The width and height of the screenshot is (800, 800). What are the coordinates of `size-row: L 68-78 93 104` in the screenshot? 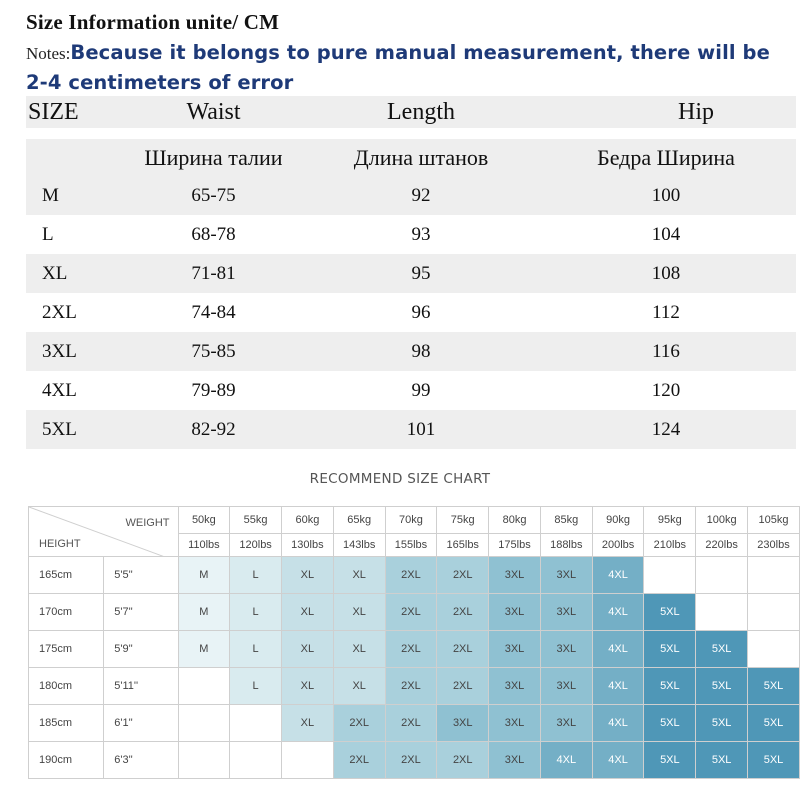 It's located at (411, 234).